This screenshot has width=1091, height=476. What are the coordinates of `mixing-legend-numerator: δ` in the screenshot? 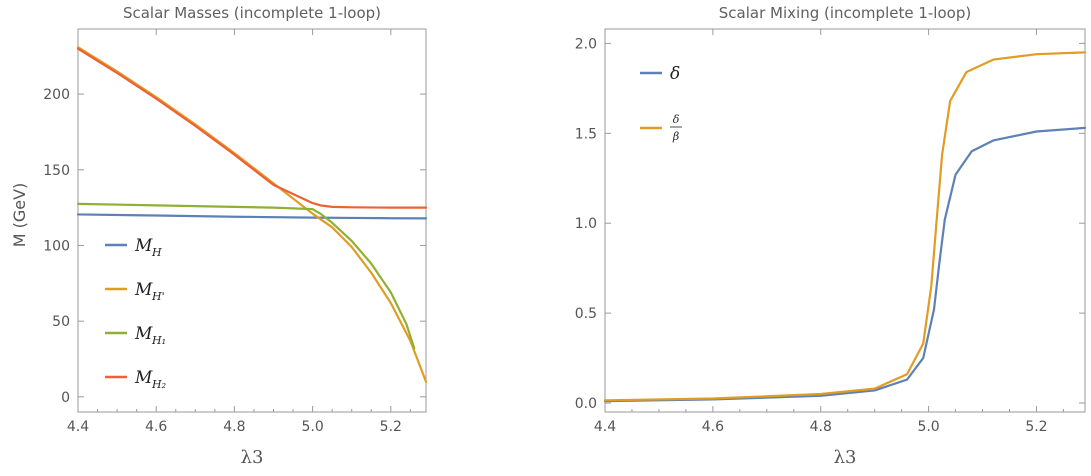 It's located at (676, 119).